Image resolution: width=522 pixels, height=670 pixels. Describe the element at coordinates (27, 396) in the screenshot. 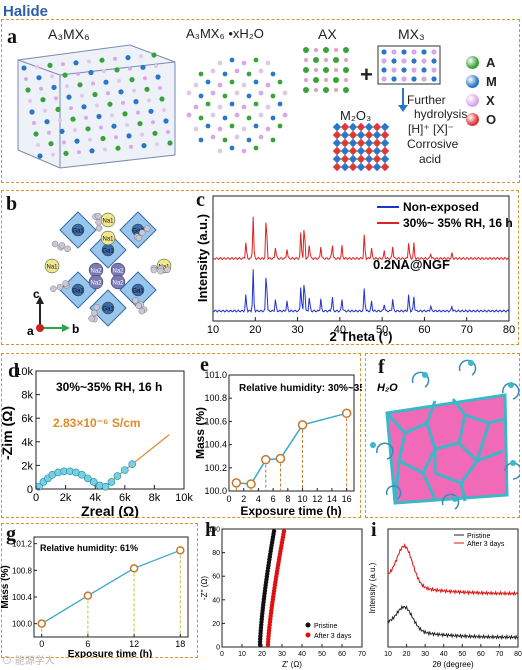

I see `chart-d-ytick: 8k` at that location.